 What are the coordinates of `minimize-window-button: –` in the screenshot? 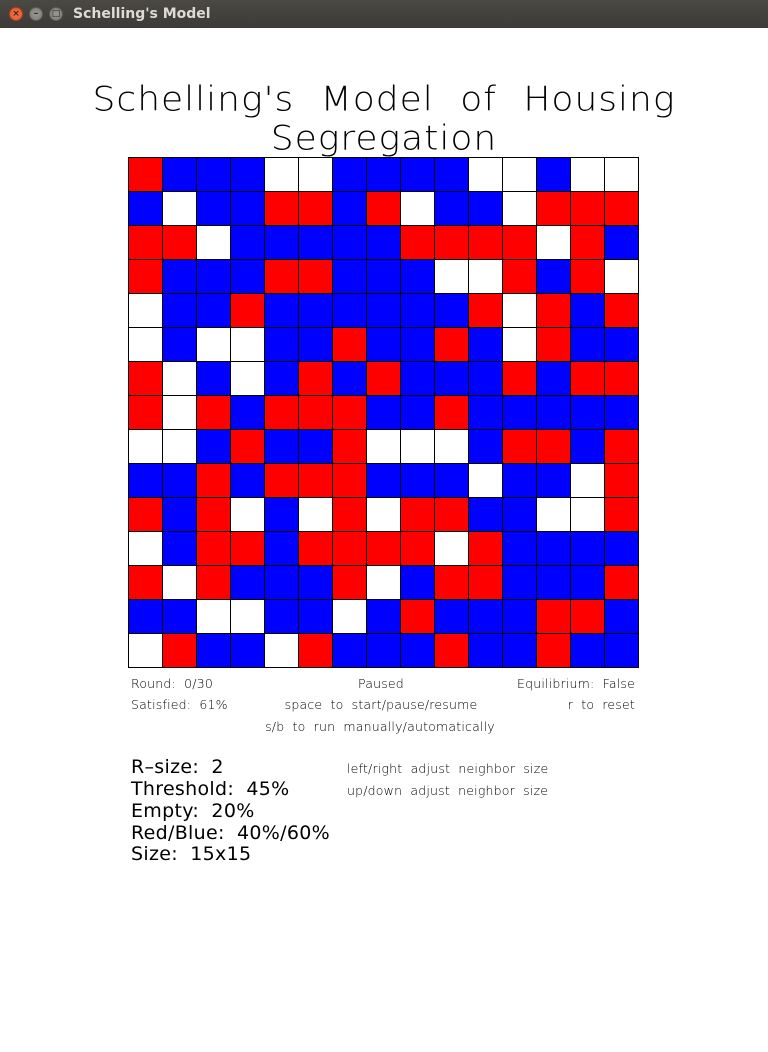 It's located at (36, 14).